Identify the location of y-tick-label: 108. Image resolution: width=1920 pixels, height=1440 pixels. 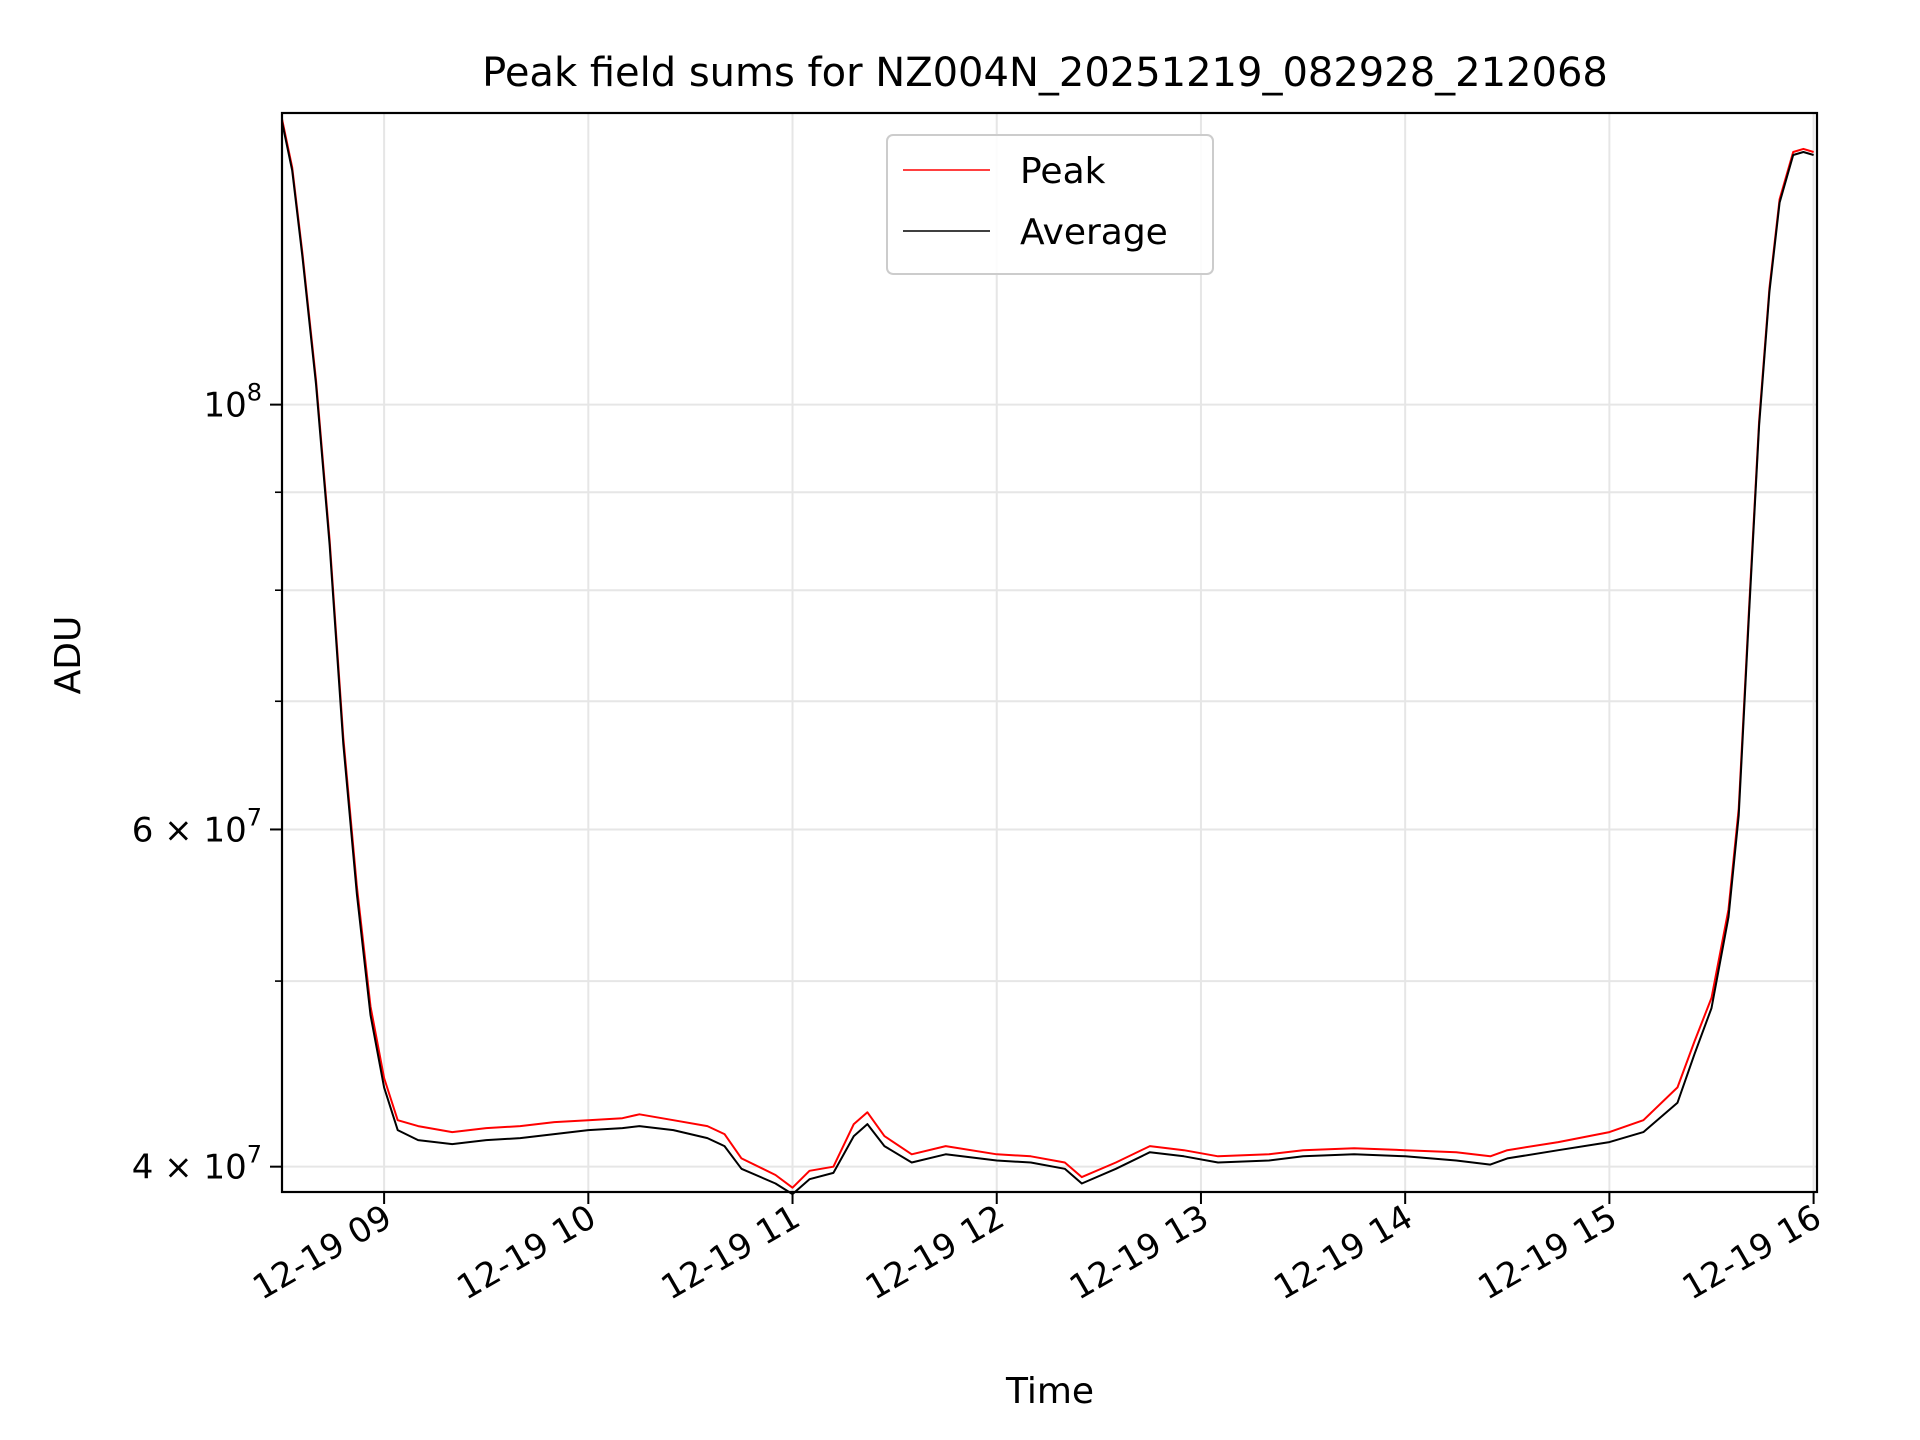
(232, 402).